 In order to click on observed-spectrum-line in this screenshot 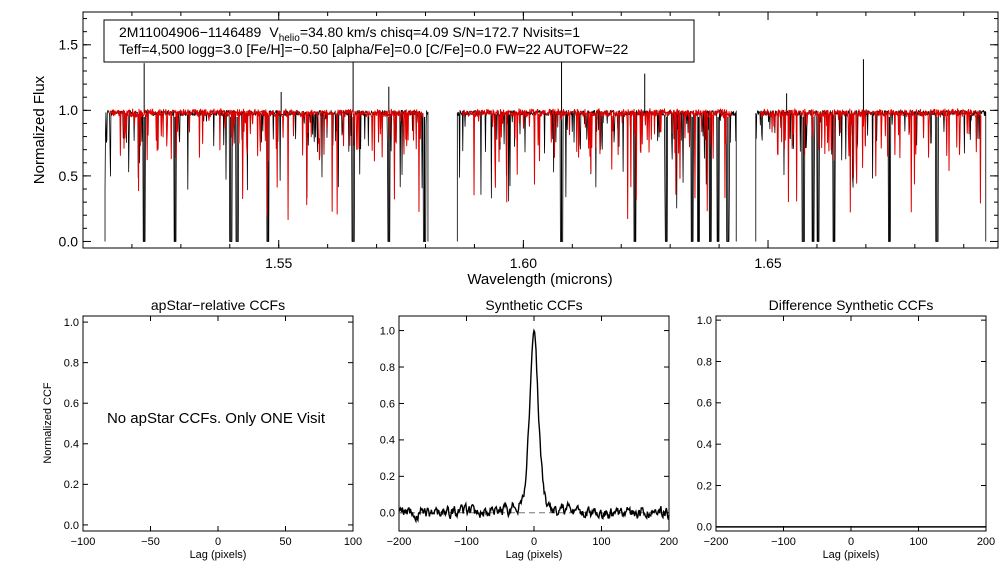, I will do `click(871, 175)`.